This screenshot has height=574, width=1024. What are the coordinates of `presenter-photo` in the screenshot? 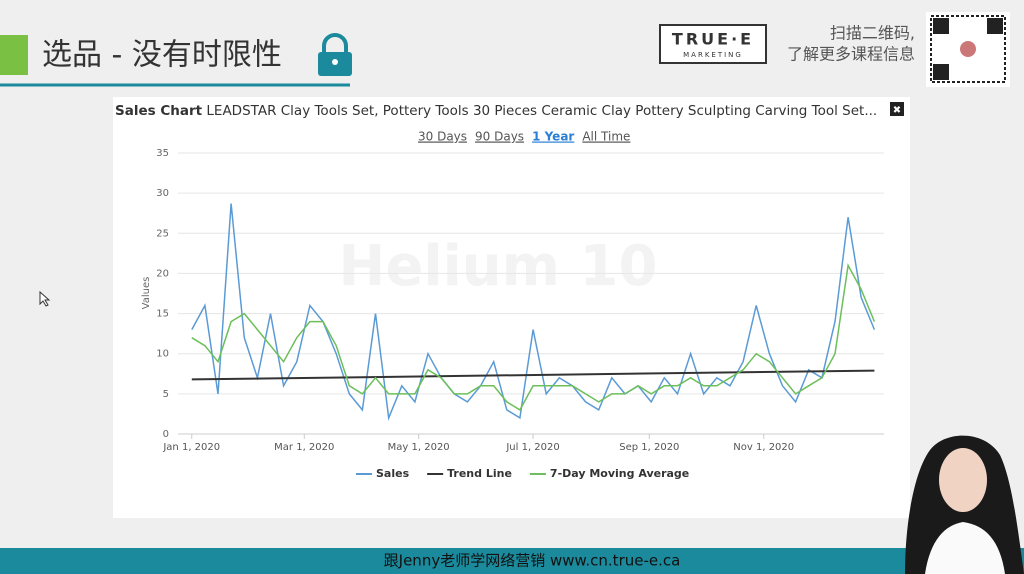 It's located at (964, 504).